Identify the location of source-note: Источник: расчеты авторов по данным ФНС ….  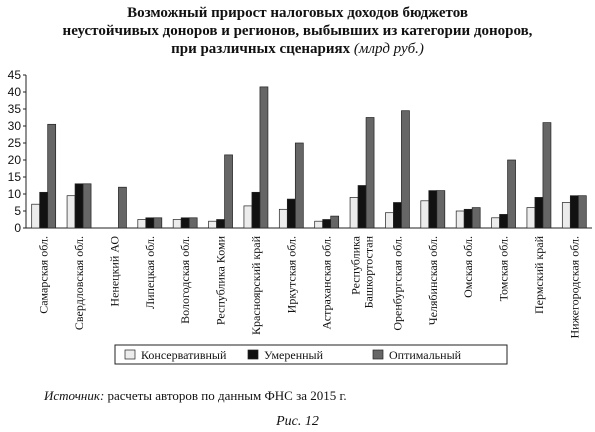
(195, 396).